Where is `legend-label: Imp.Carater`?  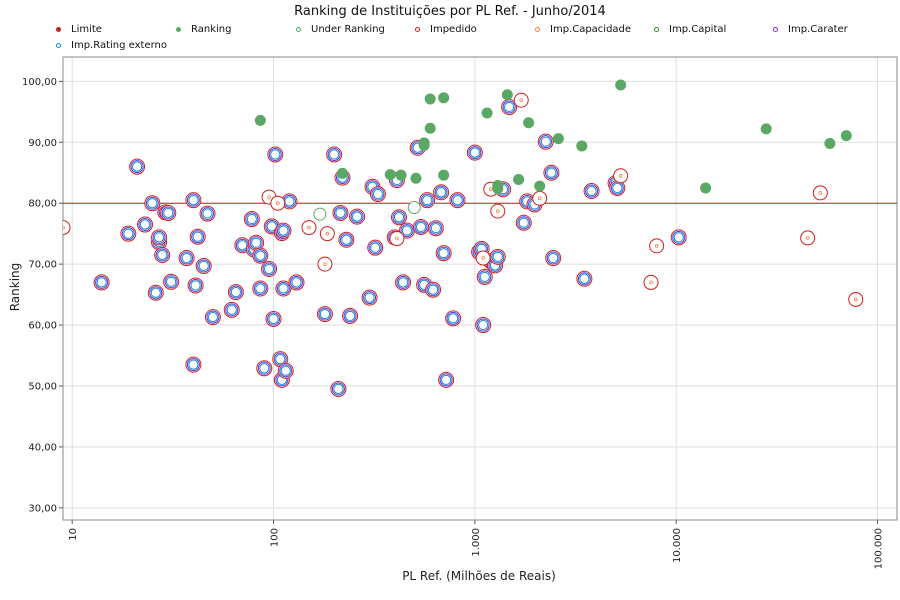
legend-label: Imp.Carater is located at coordinates (818, 29).